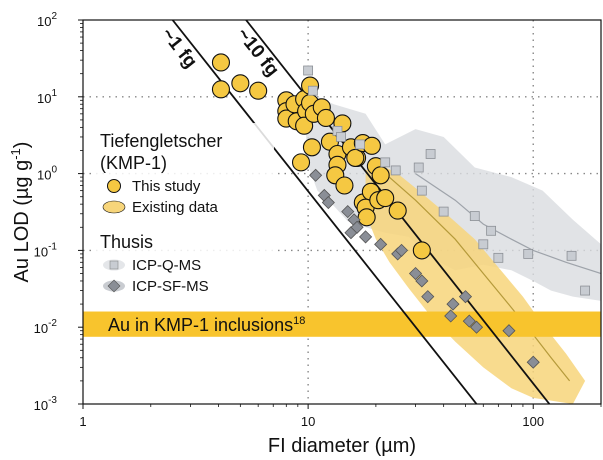  I want to click on au-inclusion-band-rect, so click(342, 324).